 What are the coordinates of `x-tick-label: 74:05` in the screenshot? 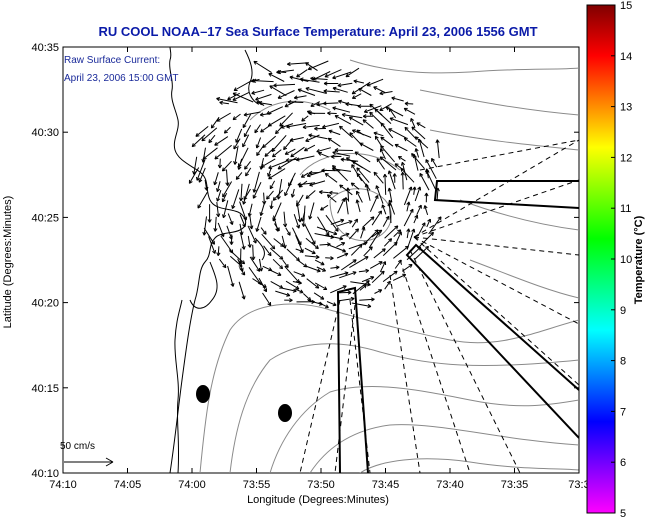 It's located at (128, 485).